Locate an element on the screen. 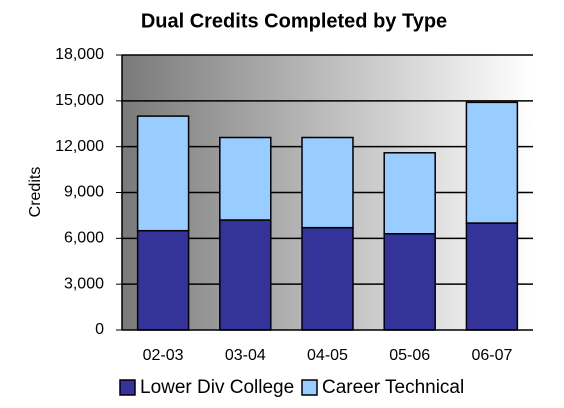 The image size is (564, 408). y-tick-label: 6,000 is located at coordinates (84, 238).